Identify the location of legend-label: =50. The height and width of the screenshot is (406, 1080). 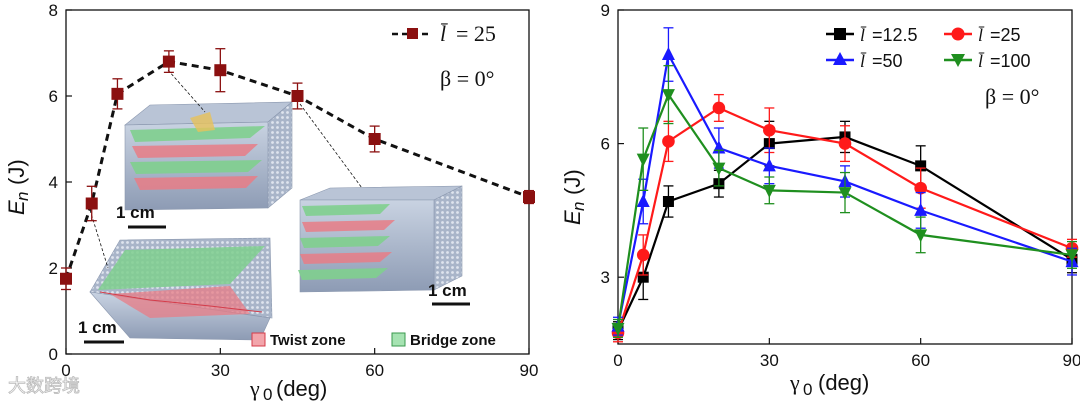
(887, 61).